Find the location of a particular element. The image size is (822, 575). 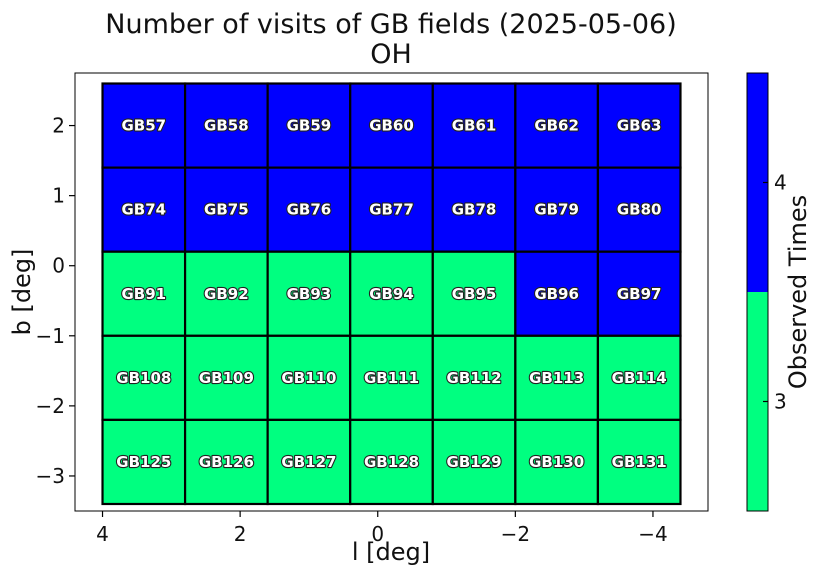

field-label: GB130 is located at coordinates (556, 462).